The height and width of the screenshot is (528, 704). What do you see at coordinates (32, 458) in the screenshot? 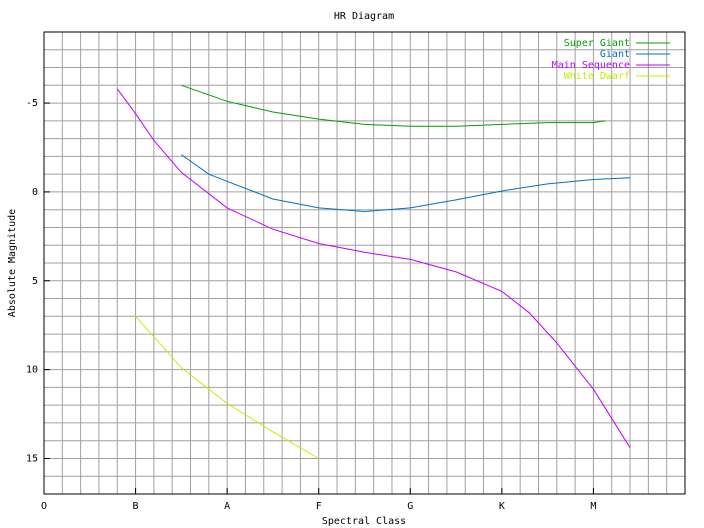
I see `y-tick-label: 15` at bounding box center [32, 458].